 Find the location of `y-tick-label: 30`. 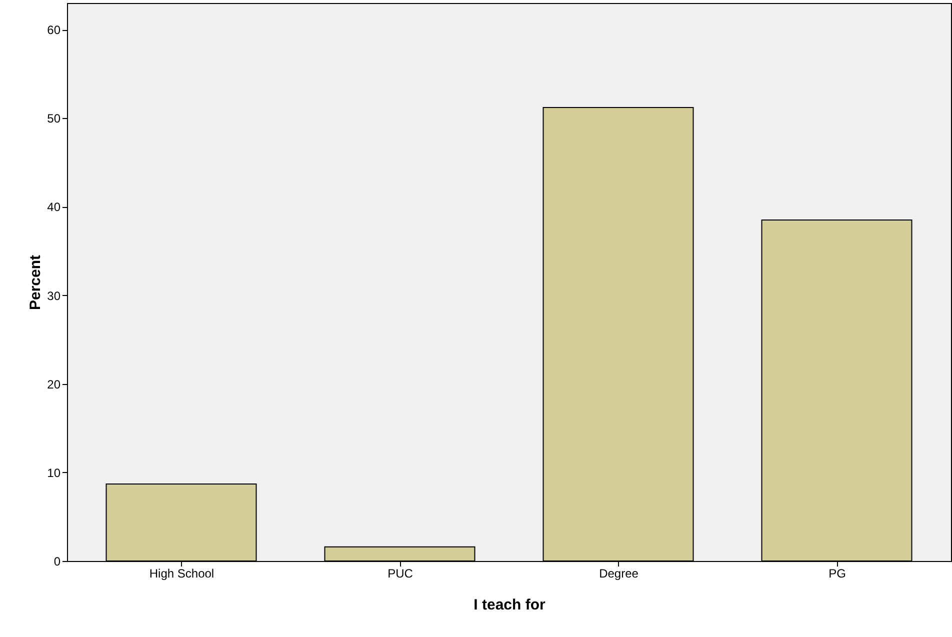

y-tick-label: 30 is located at coordinates (54, 295).